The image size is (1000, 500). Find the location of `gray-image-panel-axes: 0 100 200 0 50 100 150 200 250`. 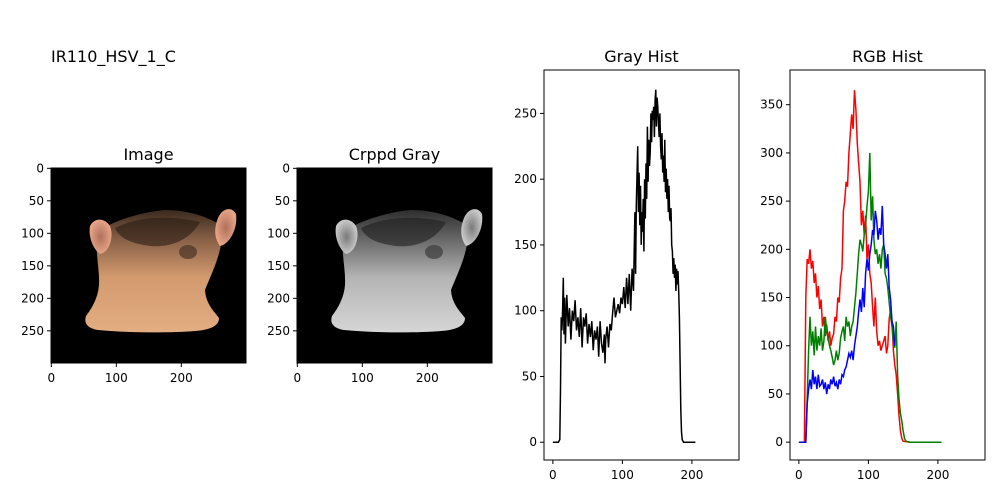

gray-image-panel-axes: 0 100 200 0 50 100 150 200 250 is located at coordinates (353, 273).